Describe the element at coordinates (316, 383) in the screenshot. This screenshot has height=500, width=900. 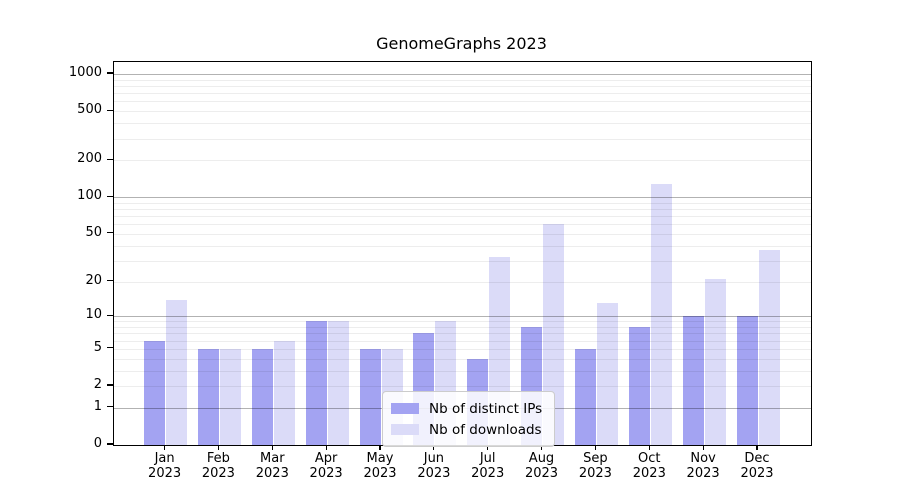
I see `bar-distinct-ips-apr` at that location.